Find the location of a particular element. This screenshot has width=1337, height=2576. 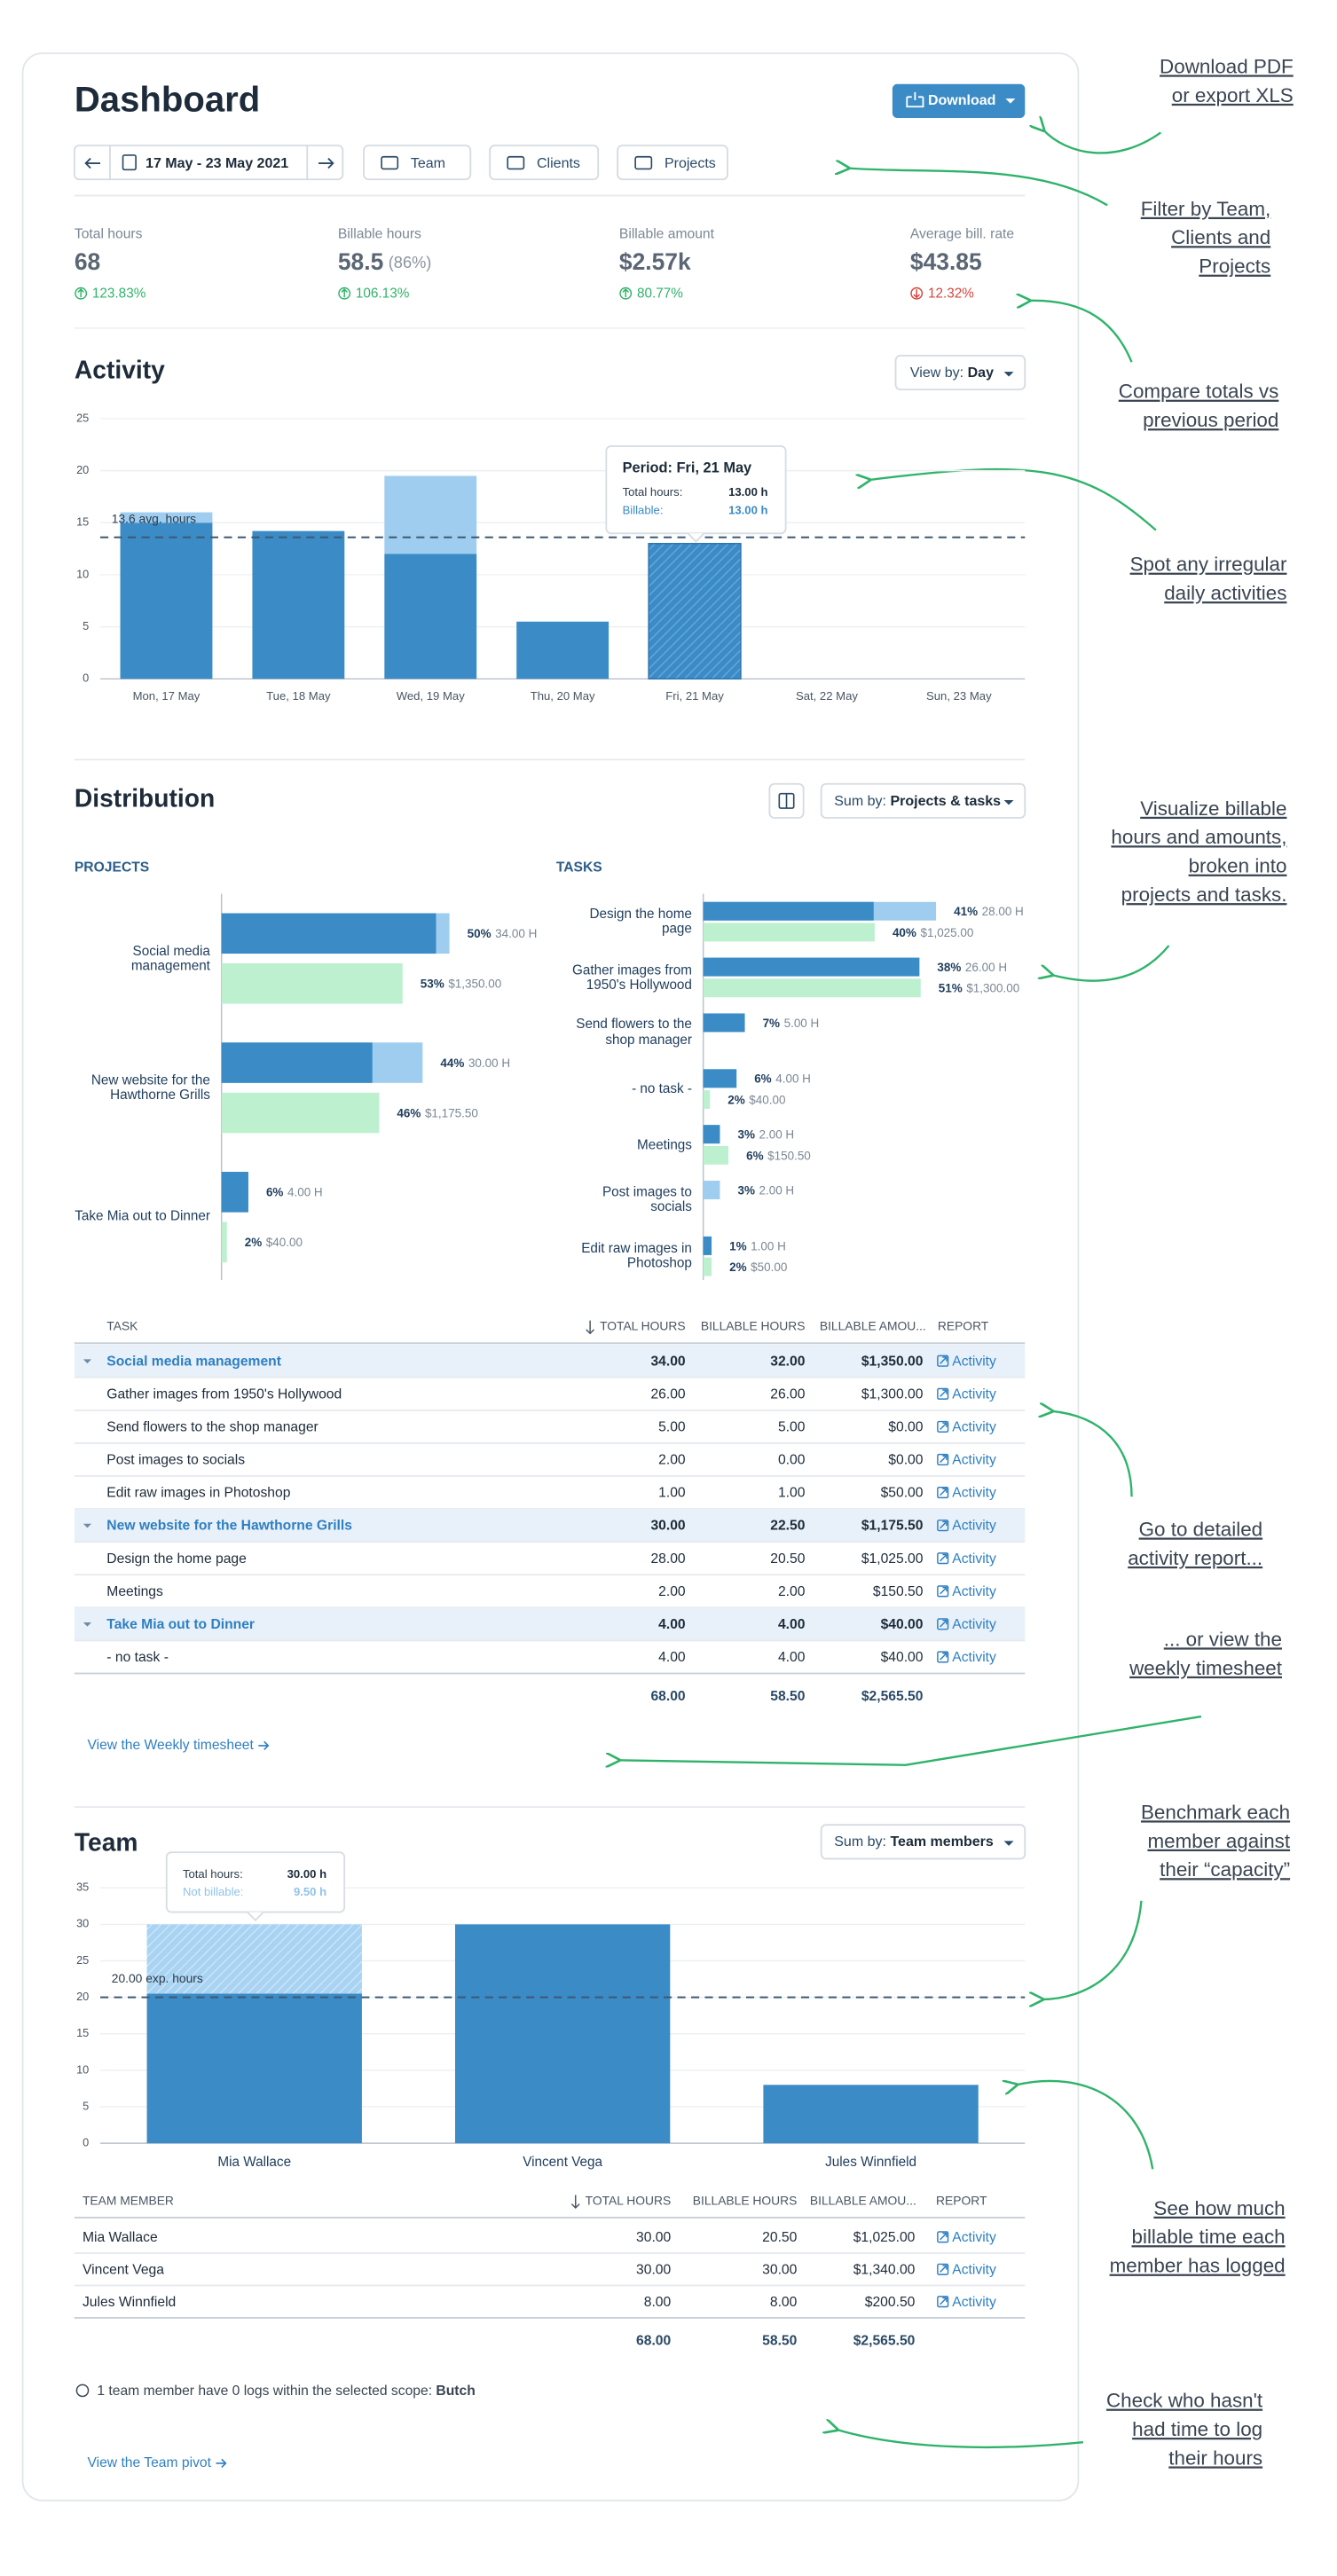

cell: 20.50 is located at coordinates (780, 2237).